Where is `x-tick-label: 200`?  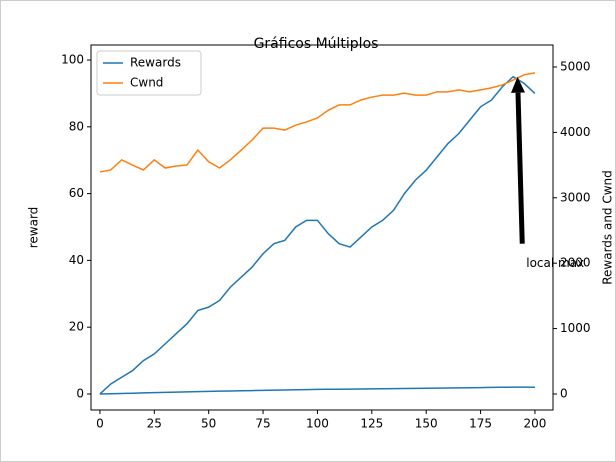
x-tick-label: 200 is located at coordinates (534, 424).